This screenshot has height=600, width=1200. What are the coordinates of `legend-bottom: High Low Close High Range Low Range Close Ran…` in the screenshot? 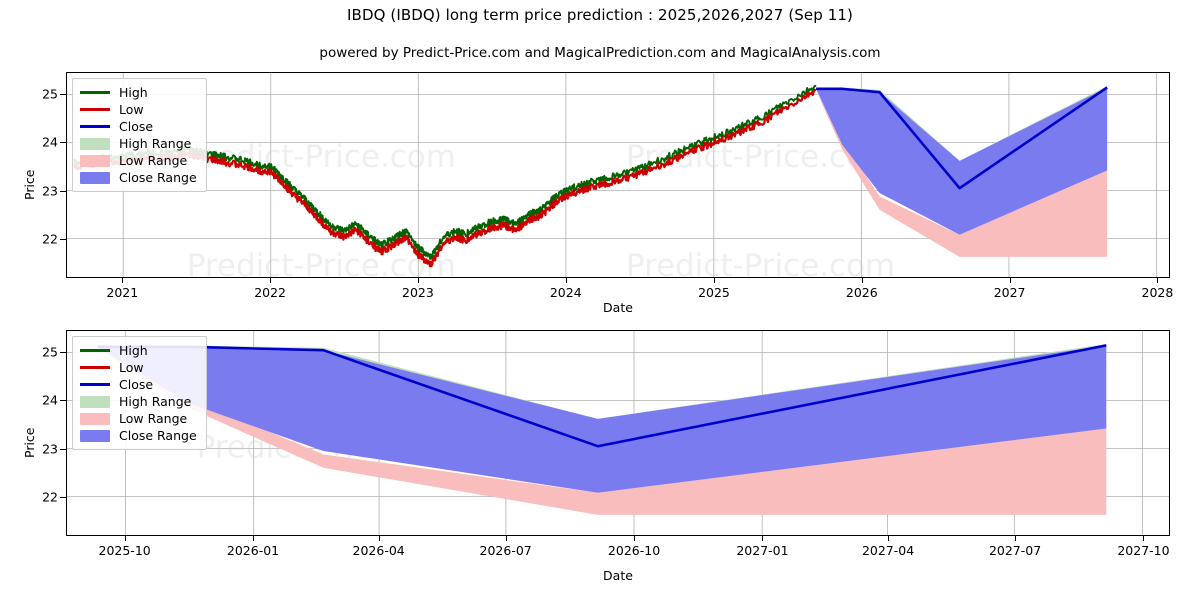 It's located at (139, 393).